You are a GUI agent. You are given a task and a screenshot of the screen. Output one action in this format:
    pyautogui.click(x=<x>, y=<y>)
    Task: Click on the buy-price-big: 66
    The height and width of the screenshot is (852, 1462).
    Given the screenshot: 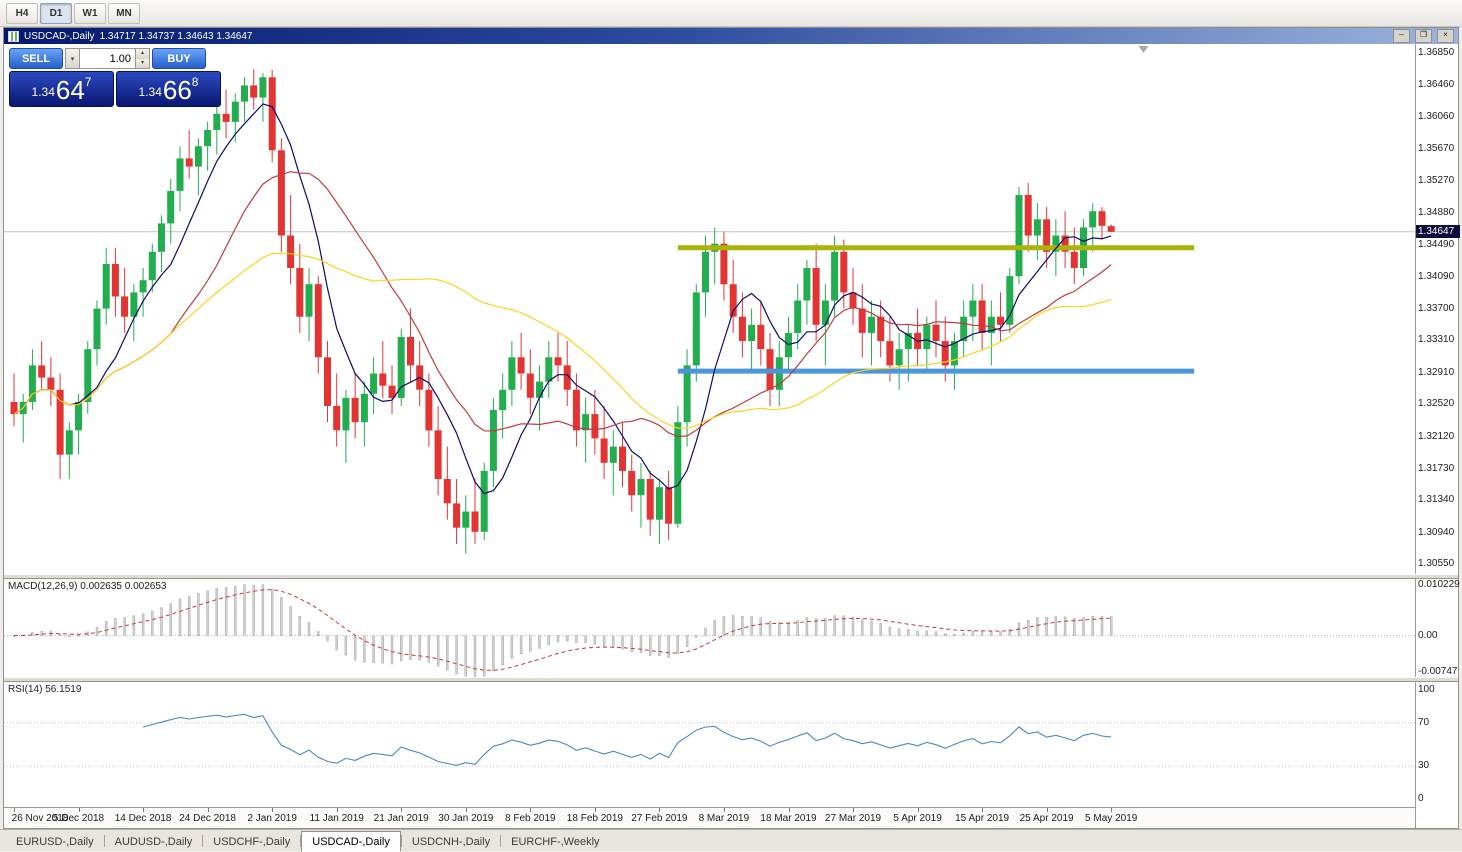 What is the action you would take?
    pyautogui.click(x=177, y=90)
    